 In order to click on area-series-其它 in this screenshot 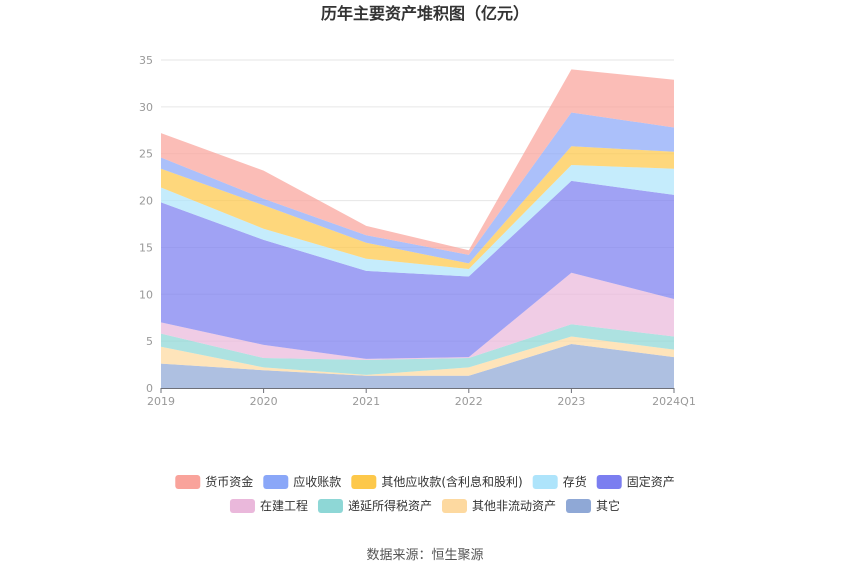, I will do `click(417, 366)`.